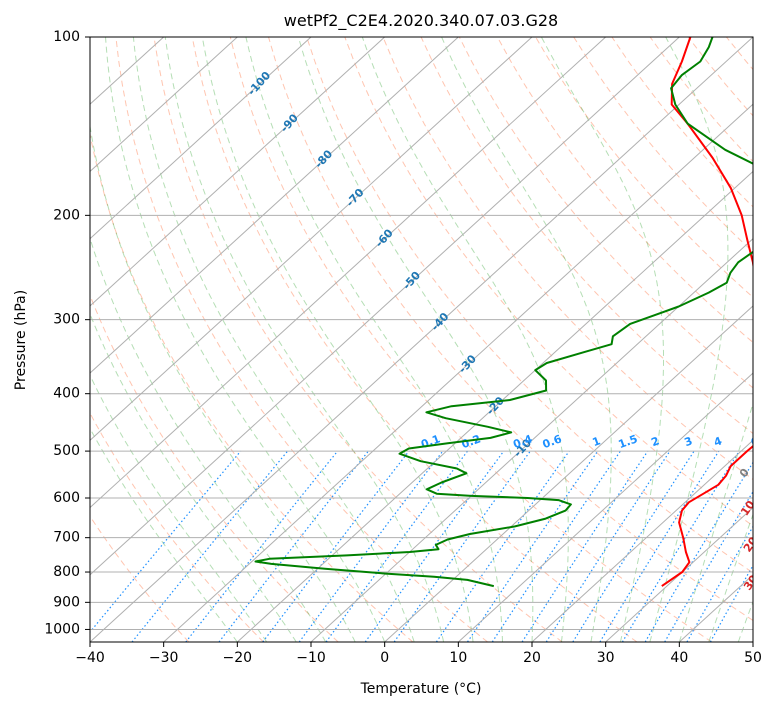 The height and width of the screenshot is (708, 775). I want to click on mixing-ratio-label: 2, so click(655, 441).